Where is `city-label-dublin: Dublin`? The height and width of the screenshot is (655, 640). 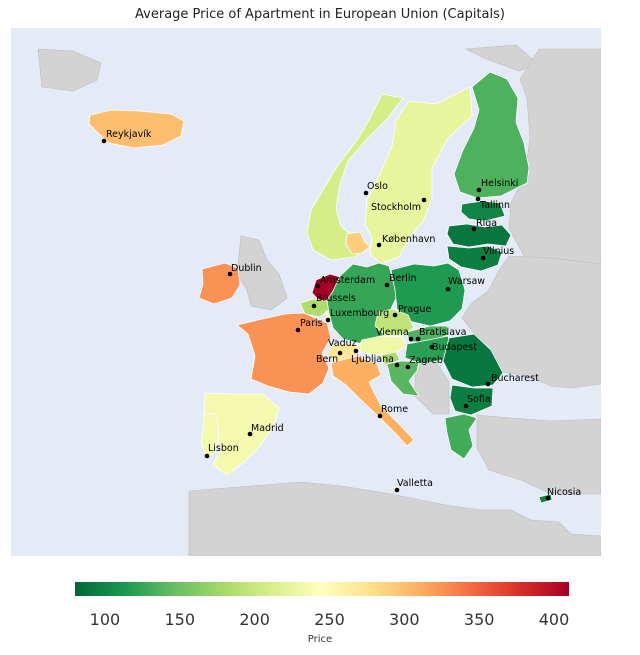
city-label-dublin: Dublin is located at coordinates (246, 268).